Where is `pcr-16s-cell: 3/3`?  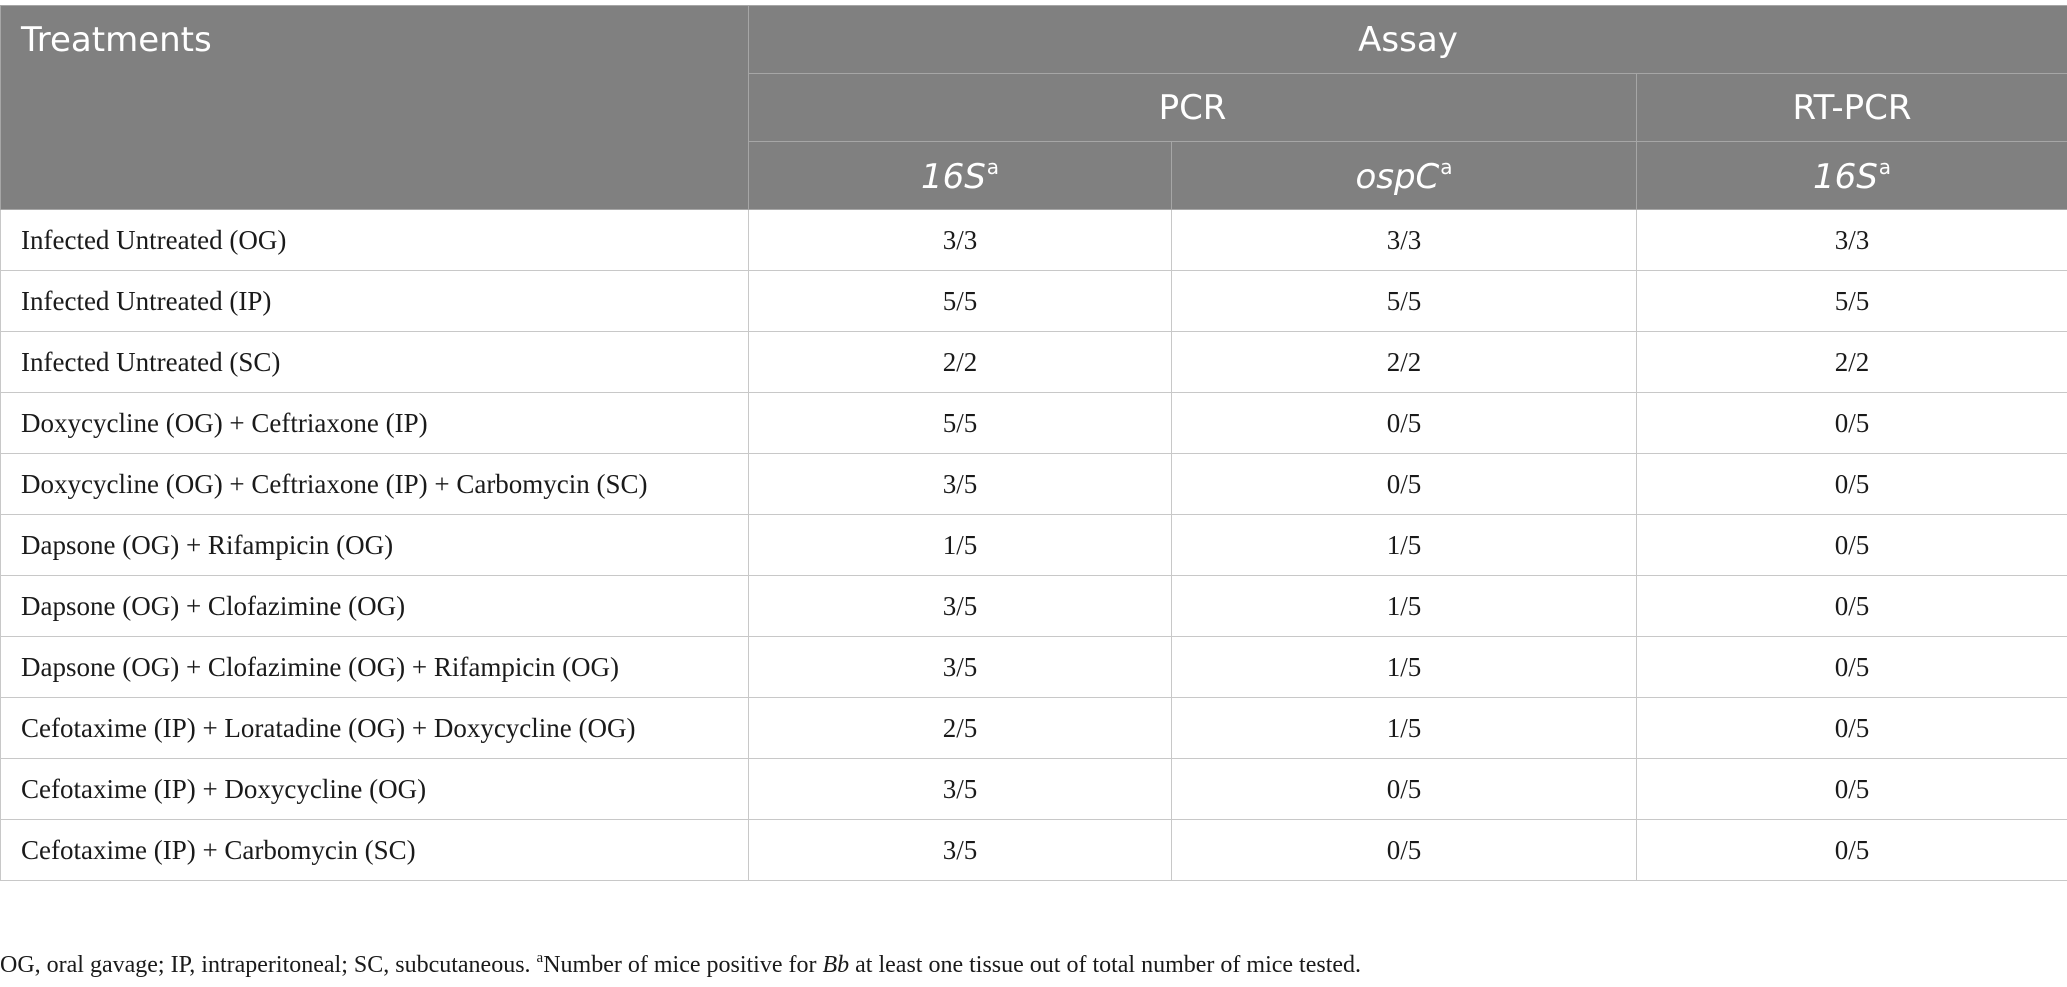
pcr-16s-cell: 3/3 is located at coordinates (960, 240).